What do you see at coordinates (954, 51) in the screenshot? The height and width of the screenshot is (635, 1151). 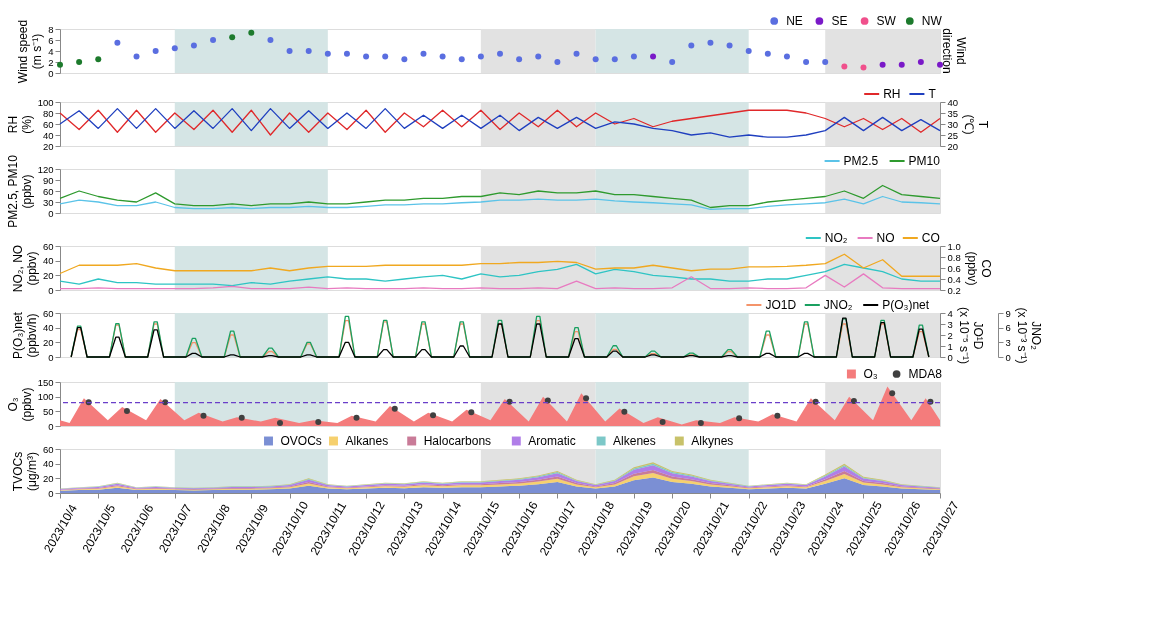 I see `y2-axis-title: Wind direction` at bounding box center [954, 51].